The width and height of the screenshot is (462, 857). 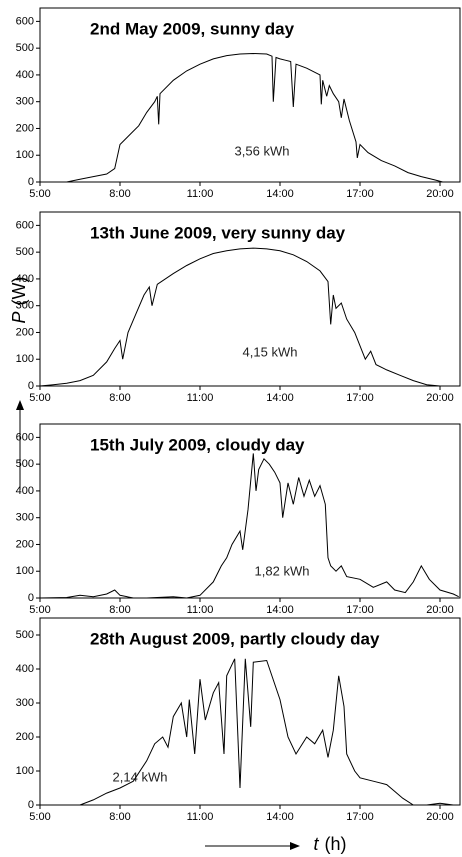 What do you see at coordinates (19, 291) in the screenshot?
I see `y-label-unit: (W)` at bounding box center [19, 291].